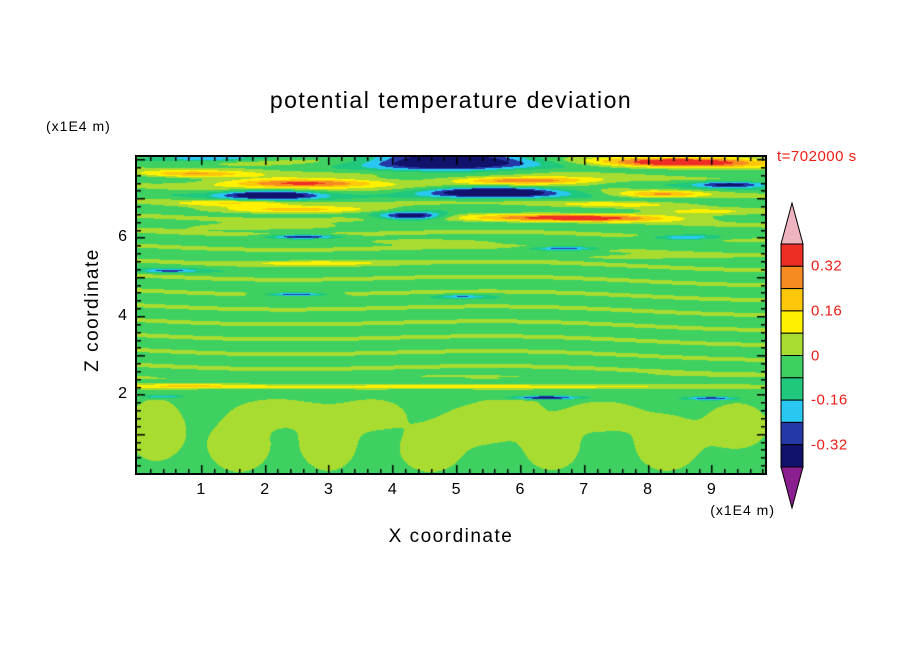  What do you see at coordinates (78, 126) in the screenshot?
I see `z-axis-unit-label: (x1E4 m)` at bounding box center [78, 126].